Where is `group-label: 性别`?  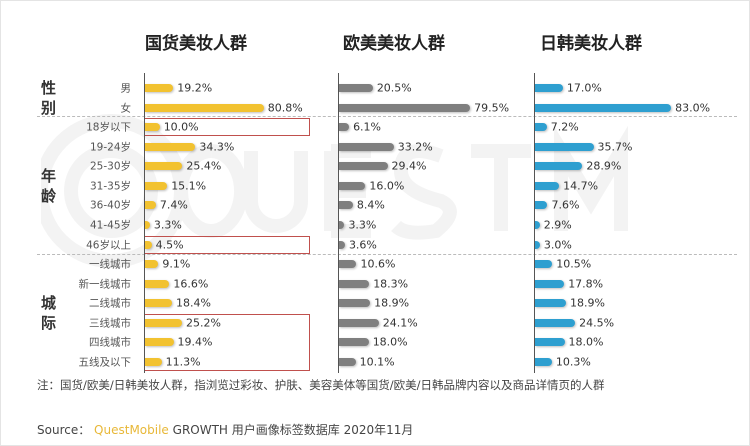 group-label: 性别 is located at coordinates (49, 97).